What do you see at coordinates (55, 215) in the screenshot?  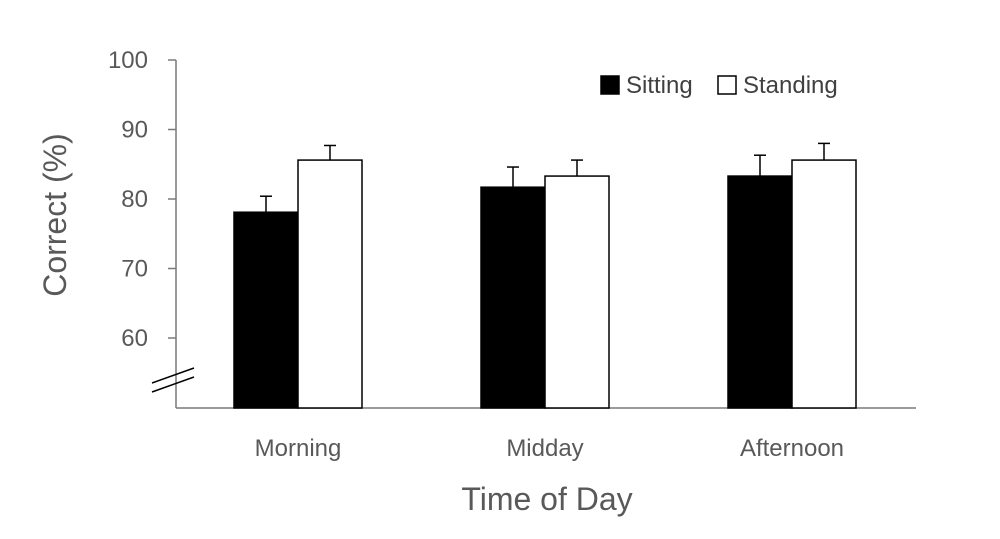 I see `y-axis-label: Correct (%)` at bounding box center [55, 215].